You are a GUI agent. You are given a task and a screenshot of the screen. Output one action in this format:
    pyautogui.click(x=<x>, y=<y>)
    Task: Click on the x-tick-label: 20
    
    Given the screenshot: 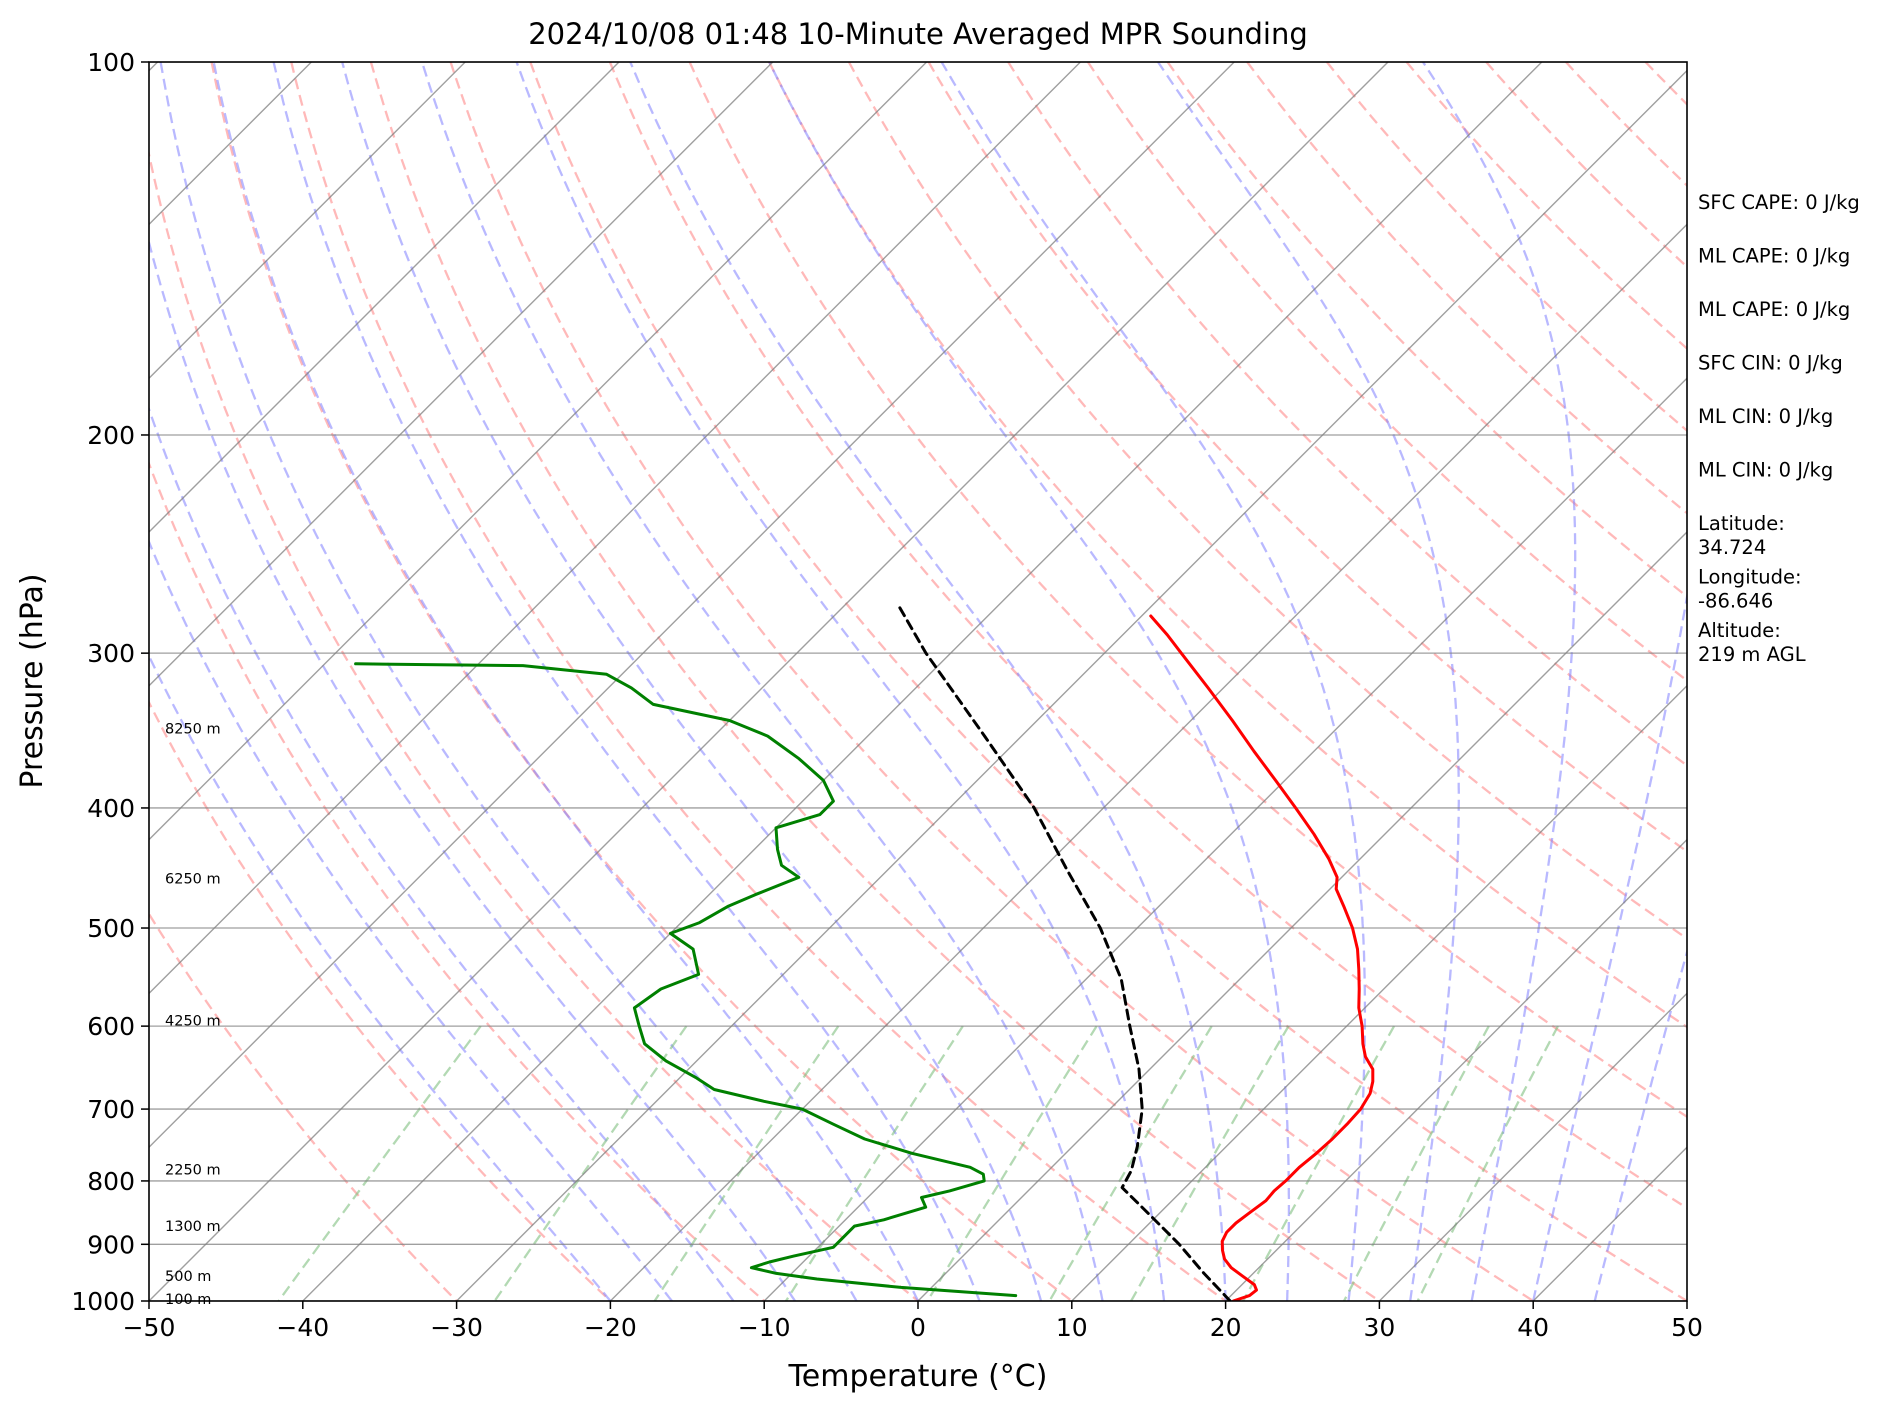 What is the action you would take?
    pyautogui.click(x=1226, y=1327)
    